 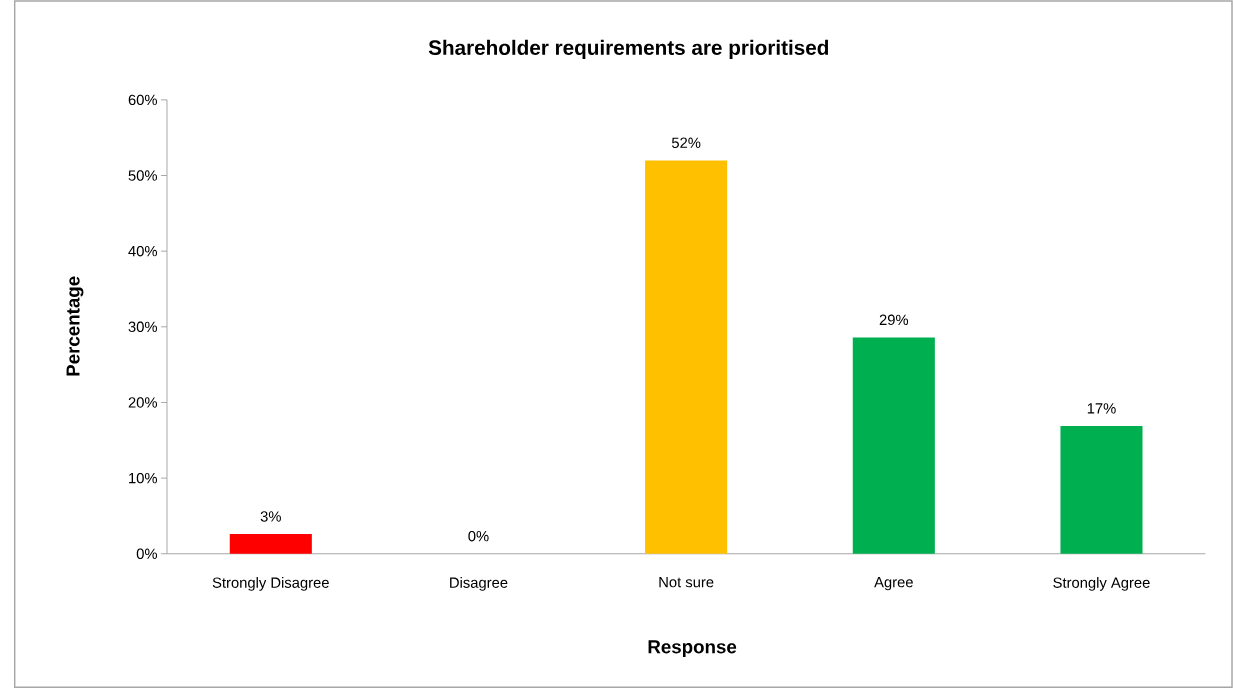 I want to click on data-label: 0%, so click(x=478, y=536).